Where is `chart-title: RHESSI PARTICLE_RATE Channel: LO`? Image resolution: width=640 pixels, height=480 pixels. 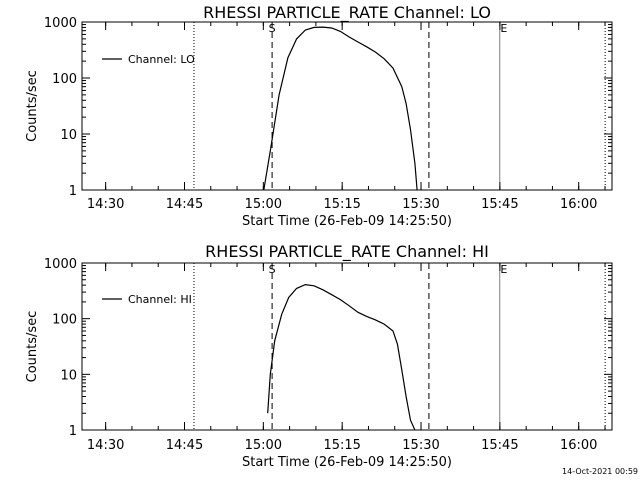
chart-title: RHESSI PARTICLE_RATE Channel: LO is located at coordinates (347, 13).